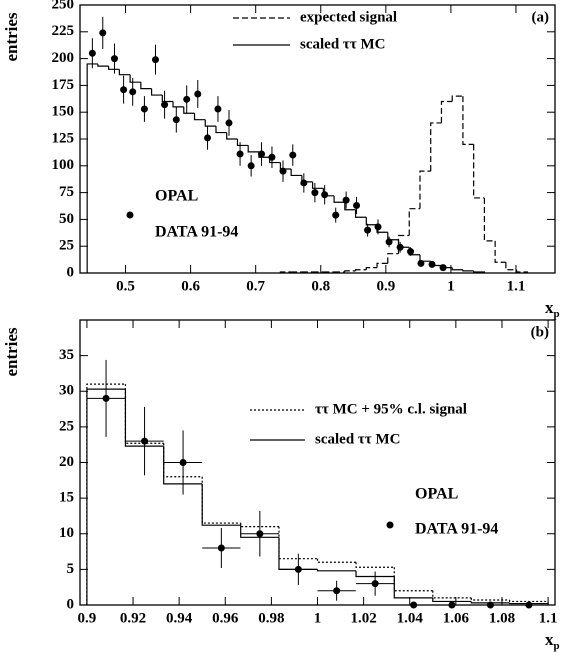 Image resolution: width=563 pixels, height=663 pixels. What do you see at coordinates (225, 618) in the screenshot?
I see `x-tick-label: 0.96` at bounding box center [225, 618].